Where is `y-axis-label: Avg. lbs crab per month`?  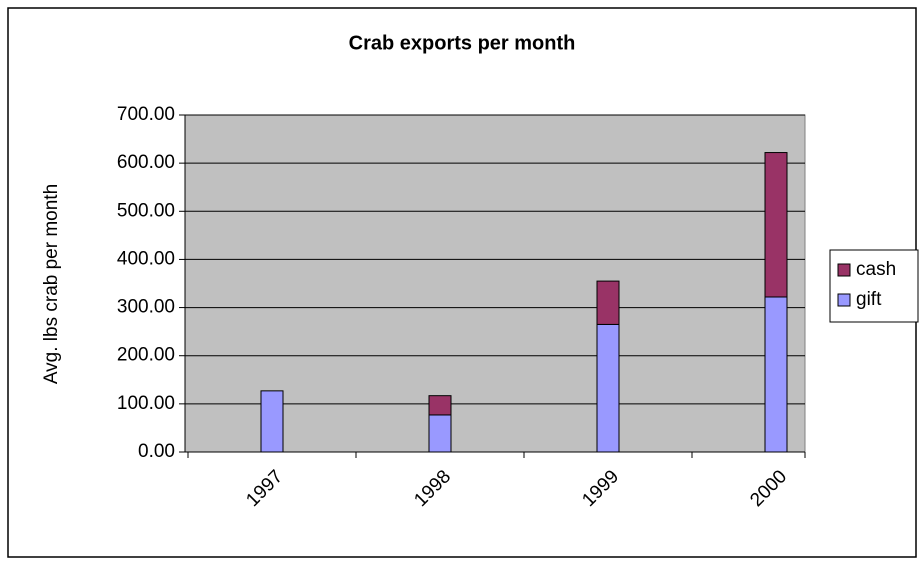 y-axis-label: Avg. lbs crab per month is located at coordinates (51, 284).